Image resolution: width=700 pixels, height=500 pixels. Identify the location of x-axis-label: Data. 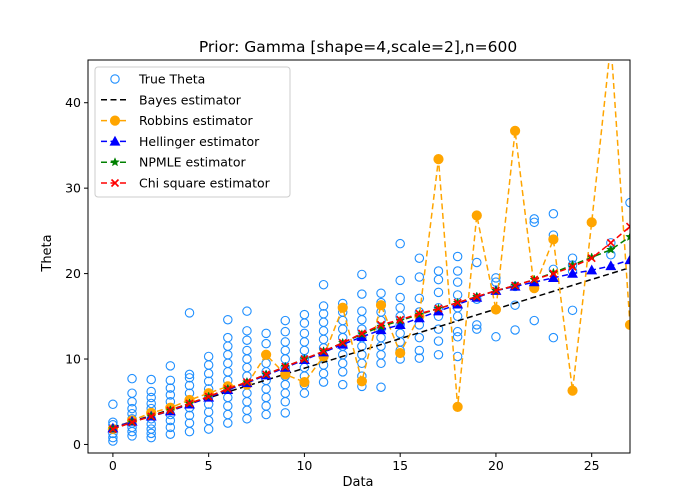
(357, 482).